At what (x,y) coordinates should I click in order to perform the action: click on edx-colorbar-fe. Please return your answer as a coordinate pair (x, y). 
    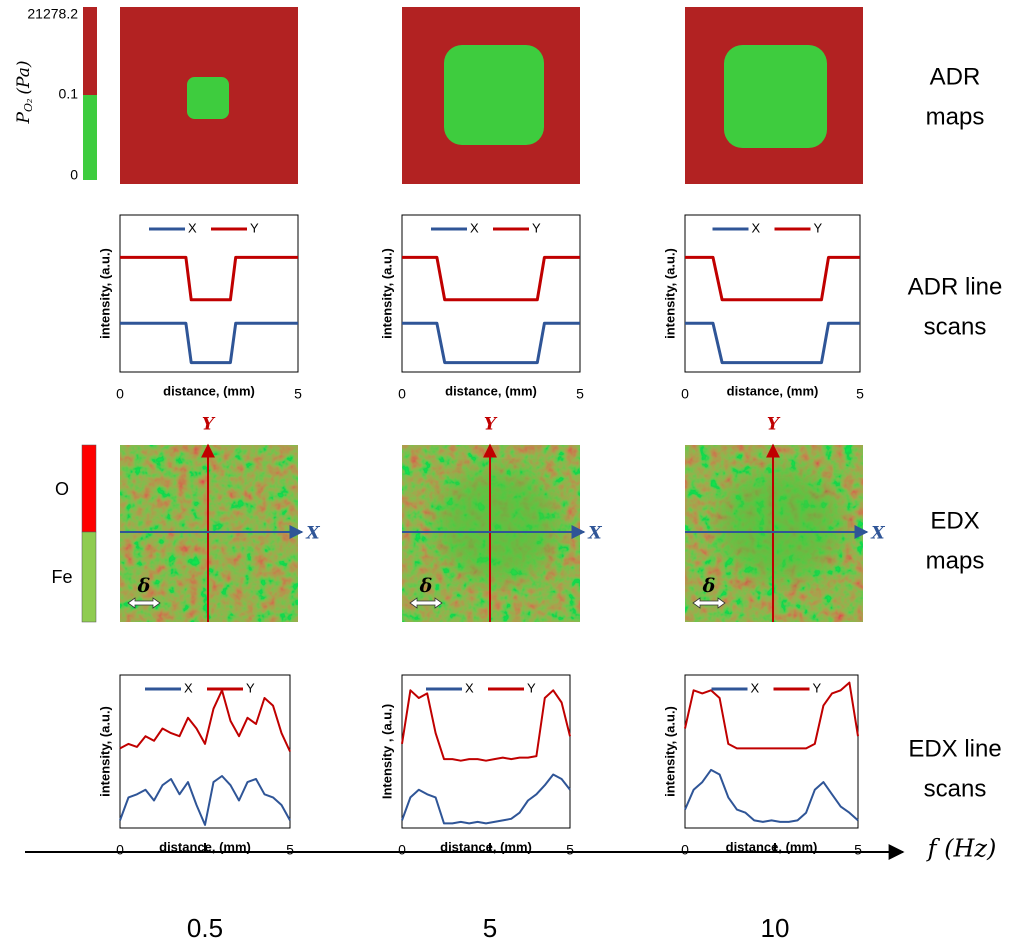
    Looking at the image, I should click on (89, 577).